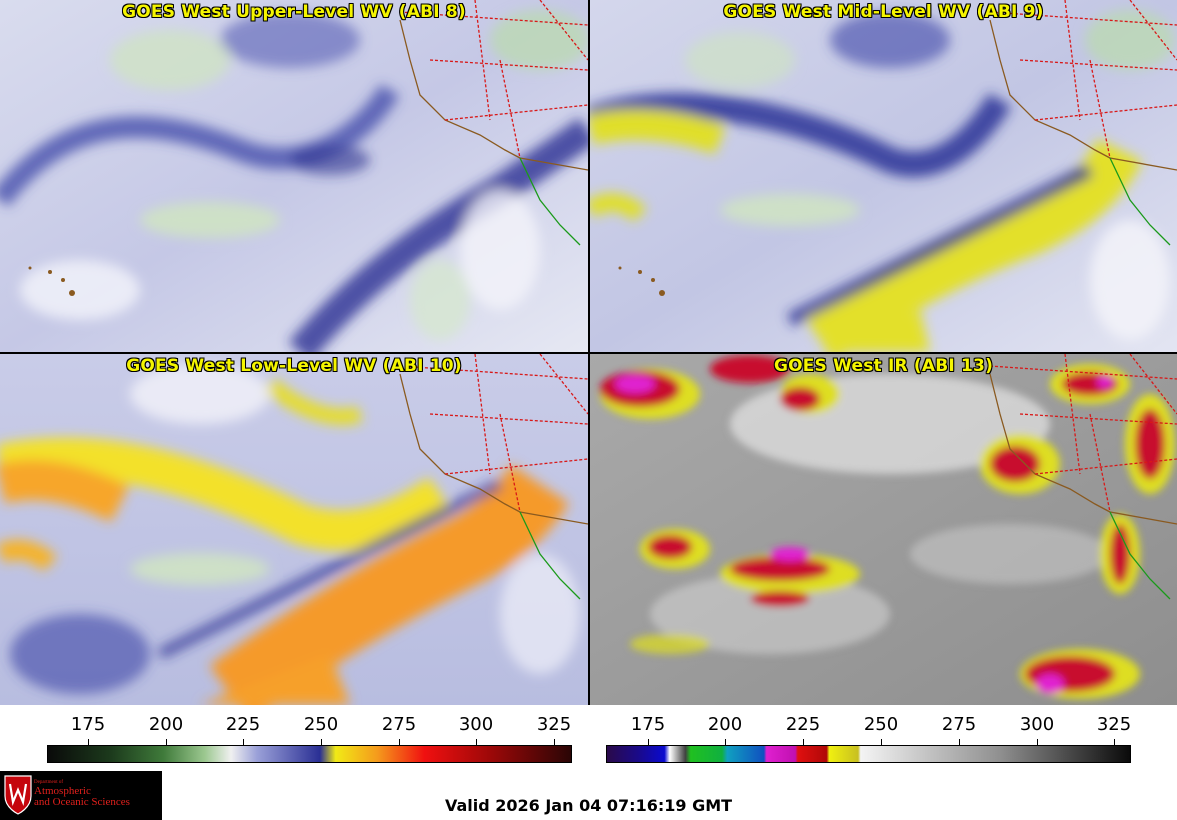  What do you see at coordinates (883, 366) in the screenshot?
I see `panel-title: GOES West IR (ABI 13)` at bounding box center [883, 366].